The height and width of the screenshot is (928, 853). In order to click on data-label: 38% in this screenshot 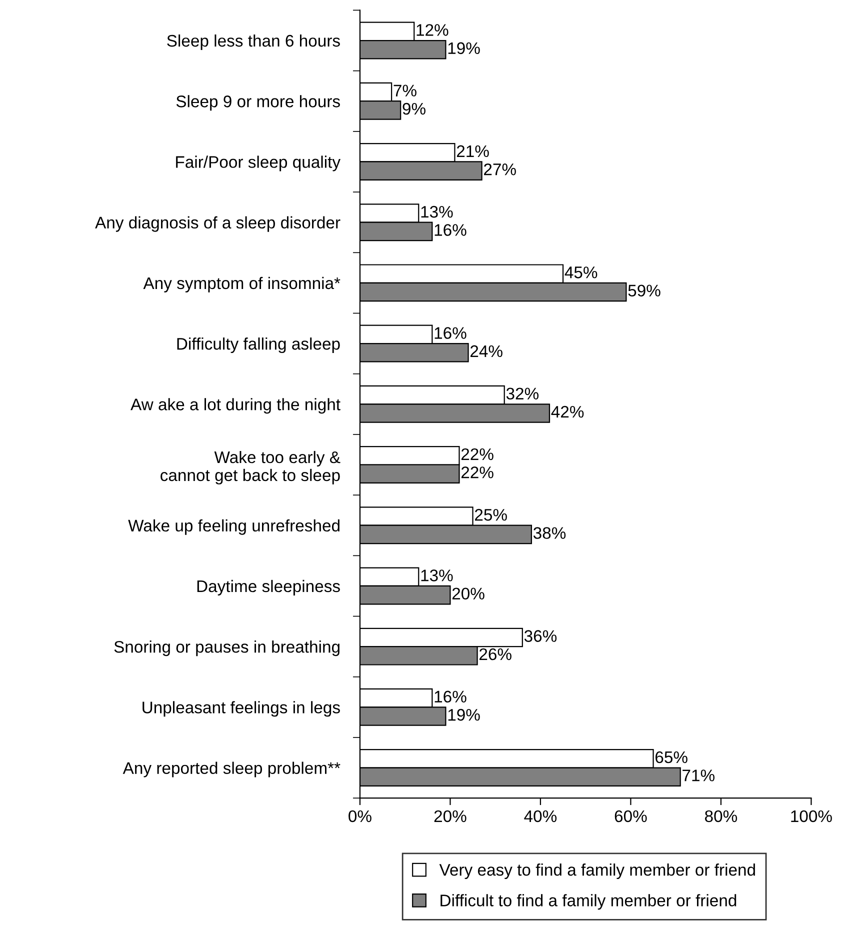, I will do `click(549, 533)`.